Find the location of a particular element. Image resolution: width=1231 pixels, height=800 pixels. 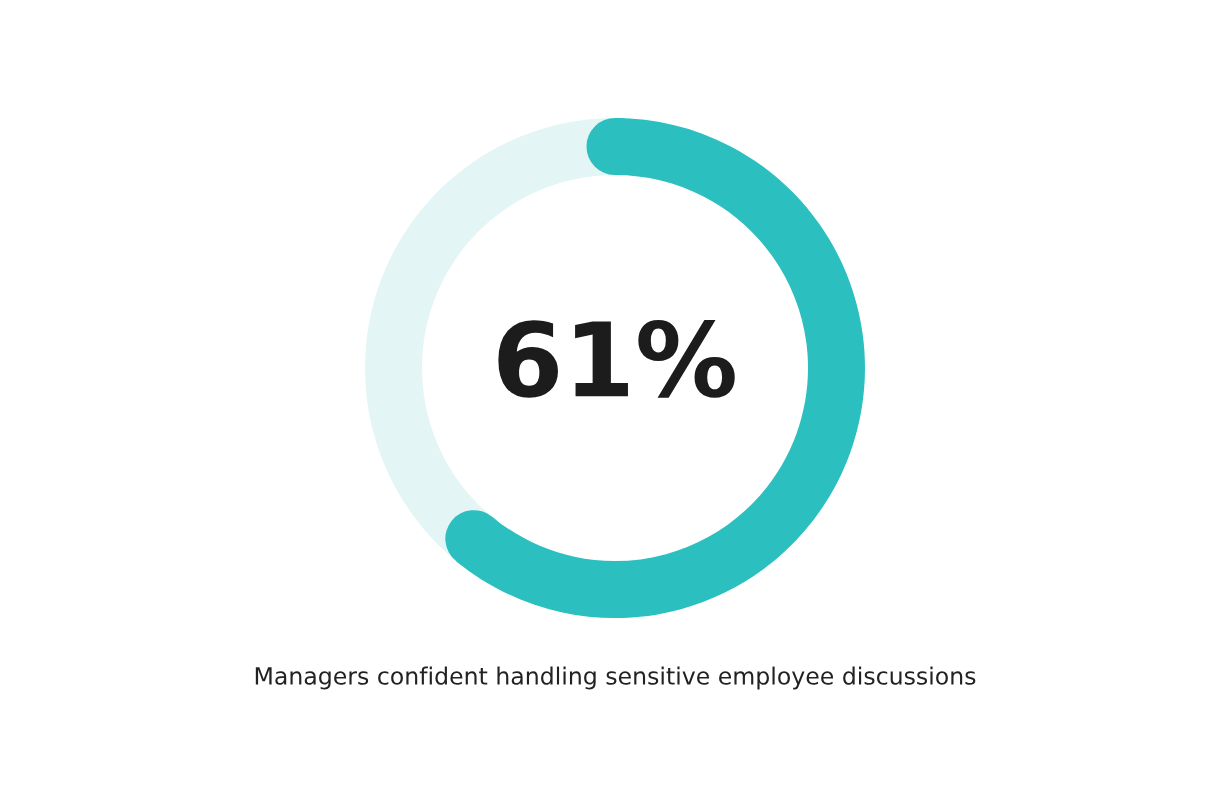

data-label: 61% is located at coordinates (616, 359).